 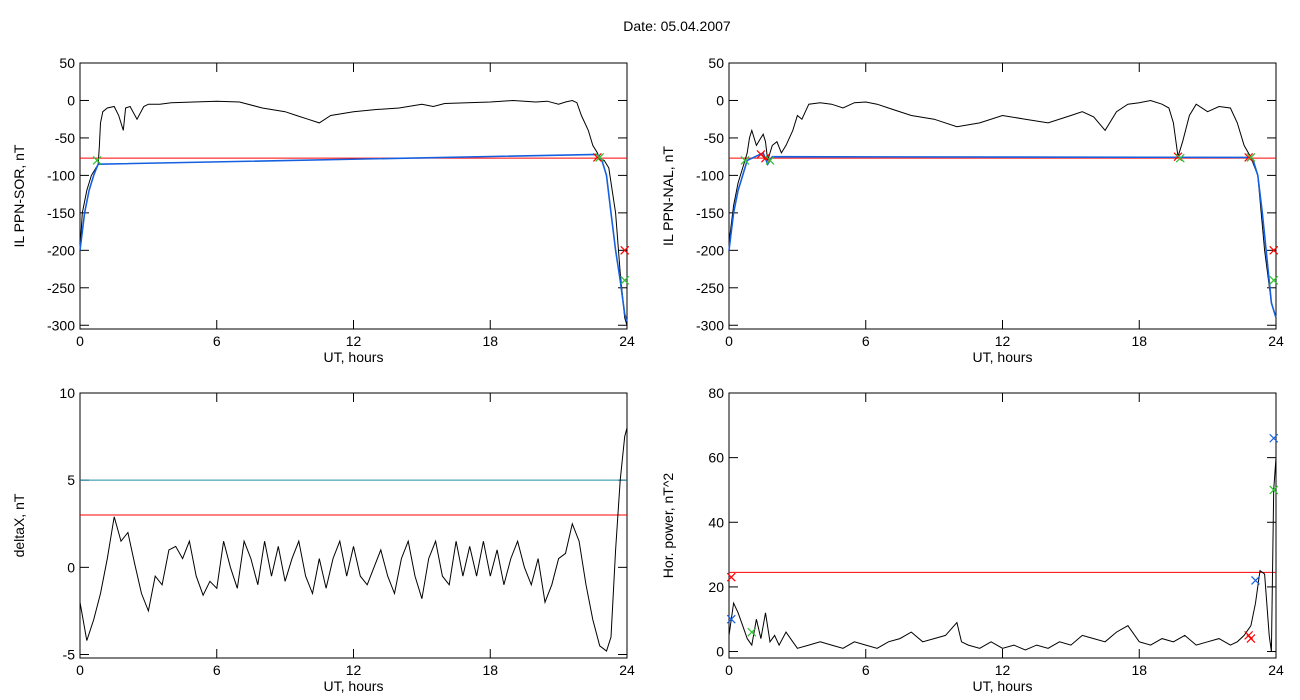 What do you see at coordinates (716, 393) in the screenshot?
I see `y-tick-label: 80` at bounding box center [716, 393].